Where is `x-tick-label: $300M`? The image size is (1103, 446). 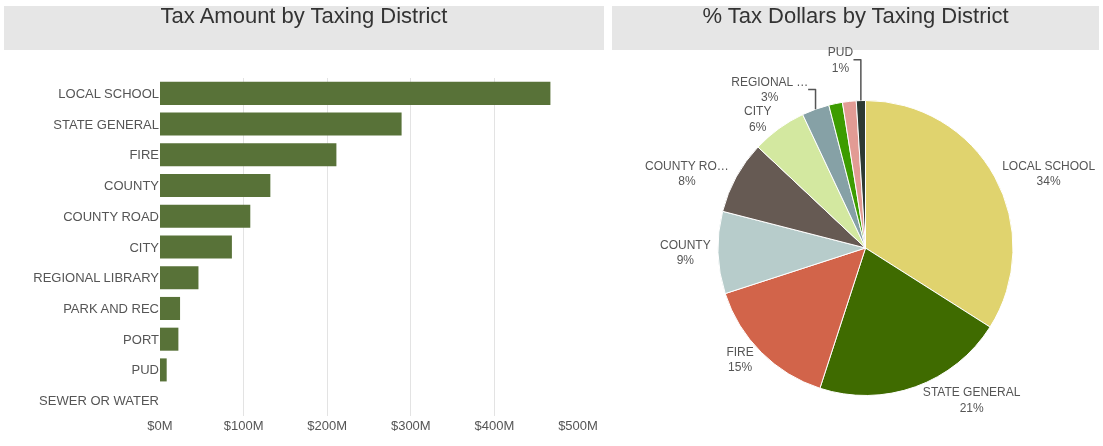 x-tick-label: $300M is located at coordinates (410, 425).